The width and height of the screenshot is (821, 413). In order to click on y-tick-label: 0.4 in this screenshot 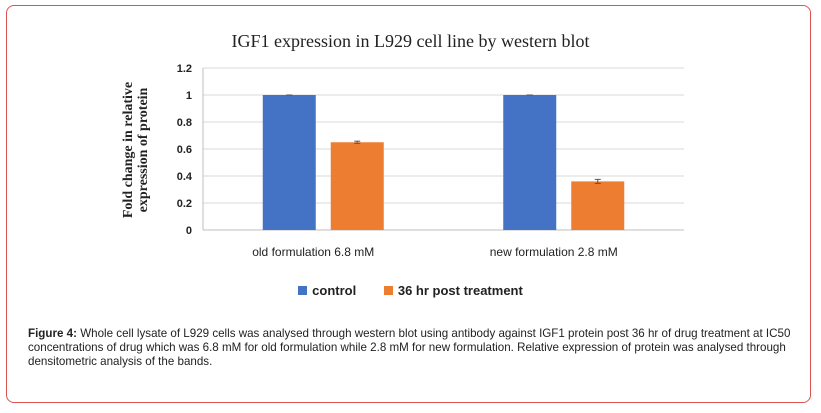, I will do `click(185, 177)`.